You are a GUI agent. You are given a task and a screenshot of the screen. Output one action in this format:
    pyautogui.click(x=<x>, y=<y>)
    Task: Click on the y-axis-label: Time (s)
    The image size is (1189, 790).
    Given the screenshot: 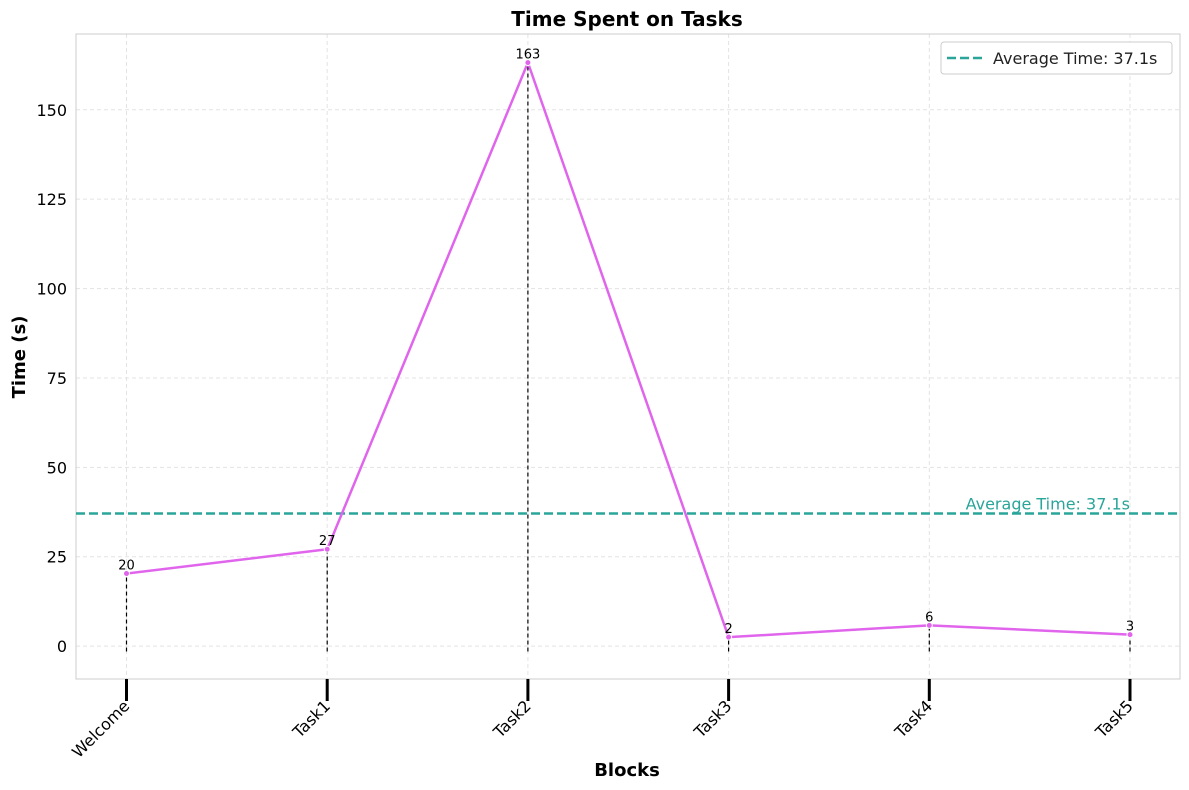 What is the action you would take?
    pyautogui.click(x=19, y=357)
    